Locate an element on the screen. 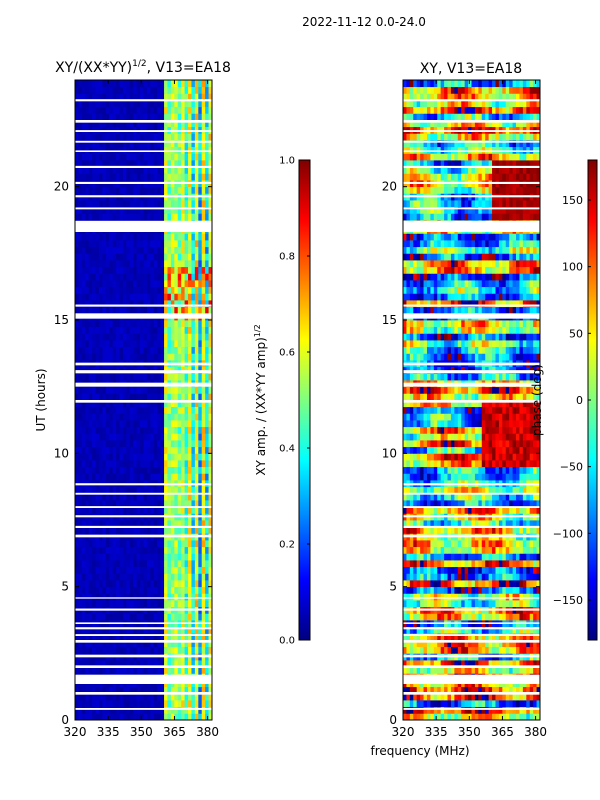 Image resolution: width=600 pixels, height=800 pixels. x-tick-label: 380 is located at coordinates (207, 732).